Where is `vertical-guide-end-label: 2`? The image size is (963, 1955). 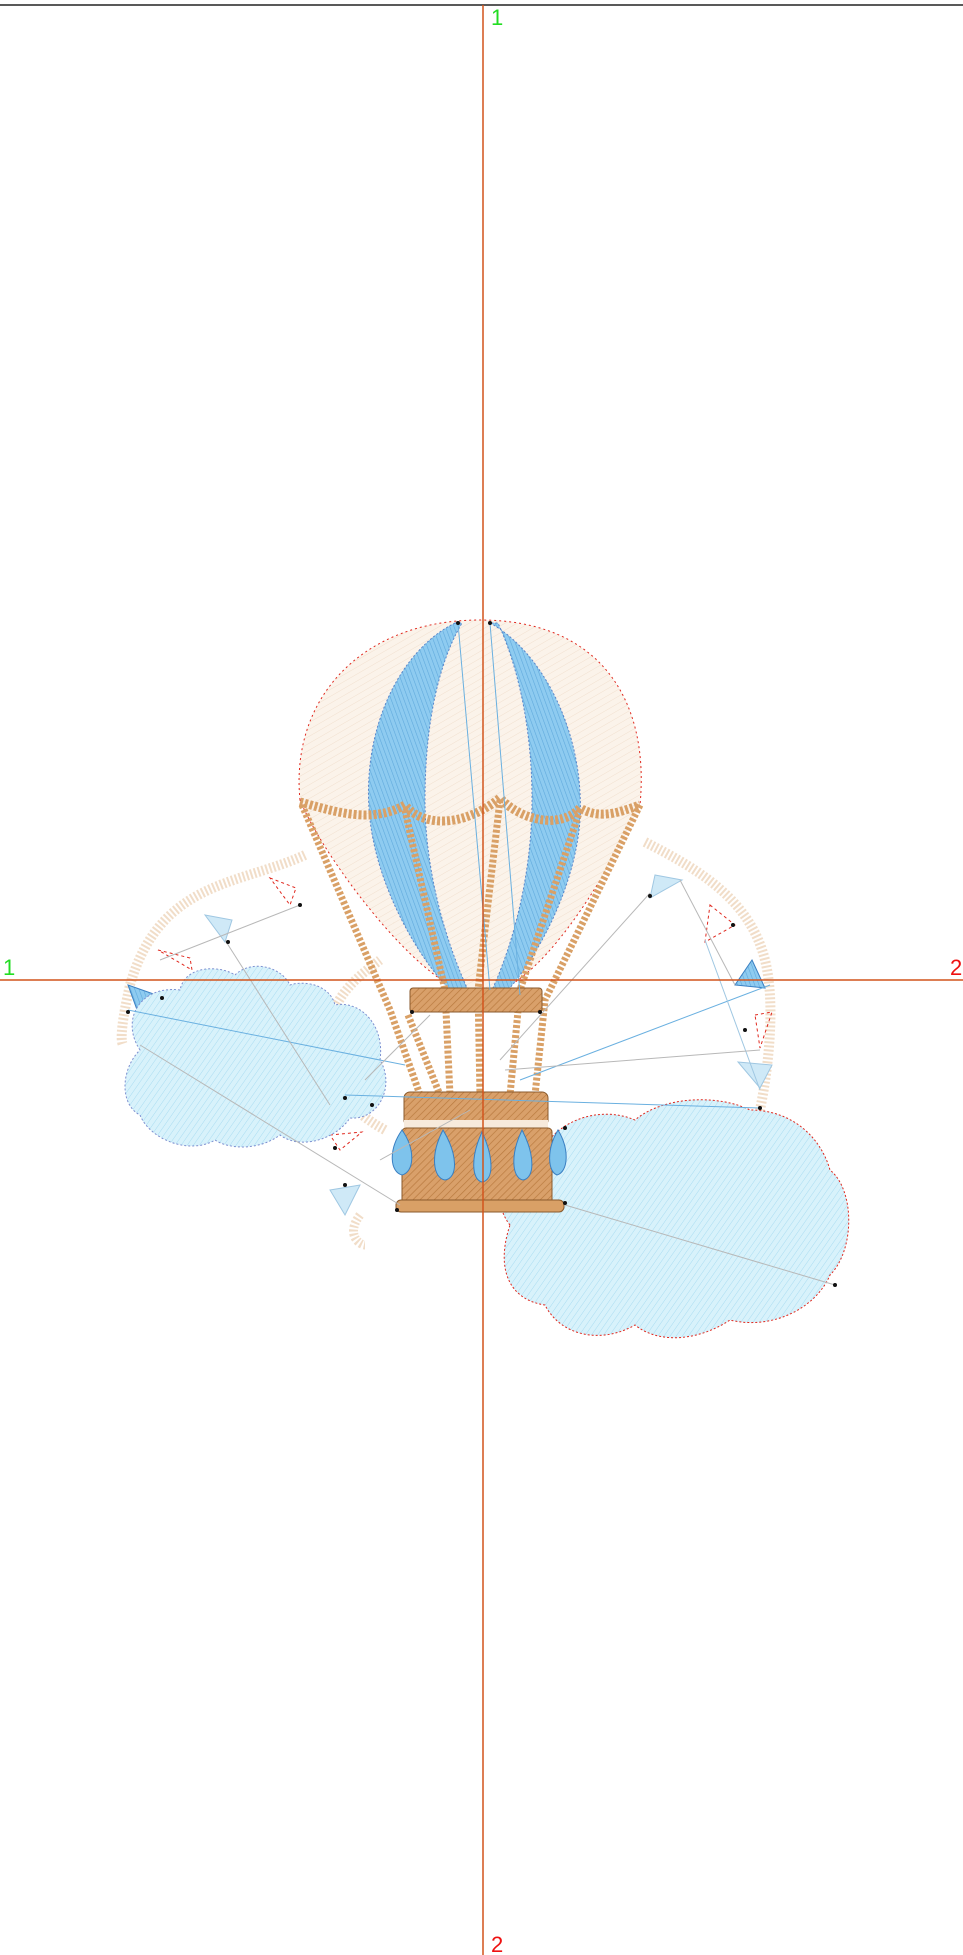 vertical-guide-end-label: 2 is located at coordinates (497, 1943).